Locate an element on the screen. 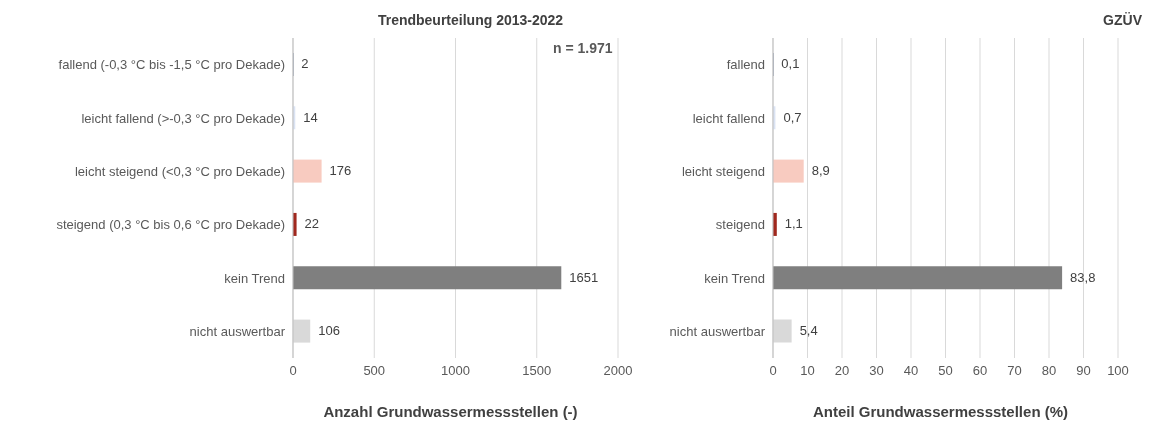  y-tick-label: steigend (0,3 °C bis 0,6 °C pro Dekade) is located at coordinates (170, 225).